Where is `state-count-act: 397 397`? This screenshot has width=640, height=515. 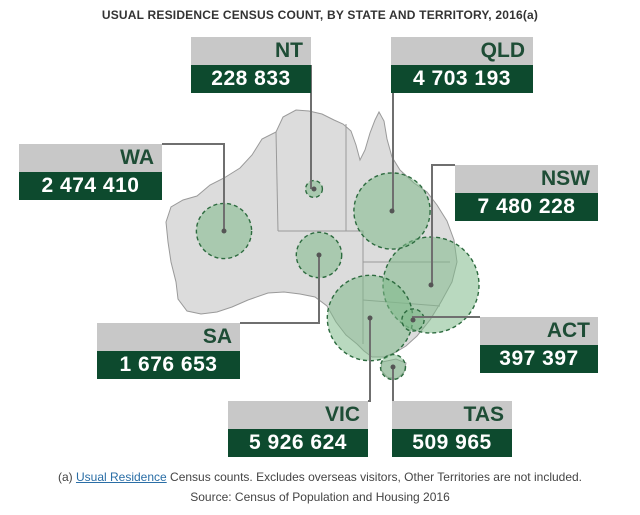
state-count-act: 397 397 is located at coordinates (539, 359).